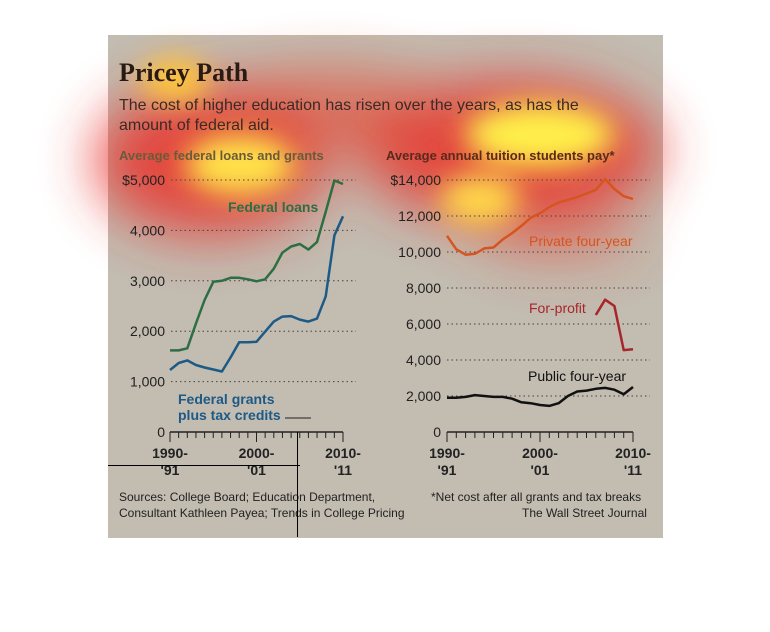 The image size is (770, 632). Describe the element at coordinates (419, 252) in the screenshot. I see `y-tick-label: 10,000` at that location.